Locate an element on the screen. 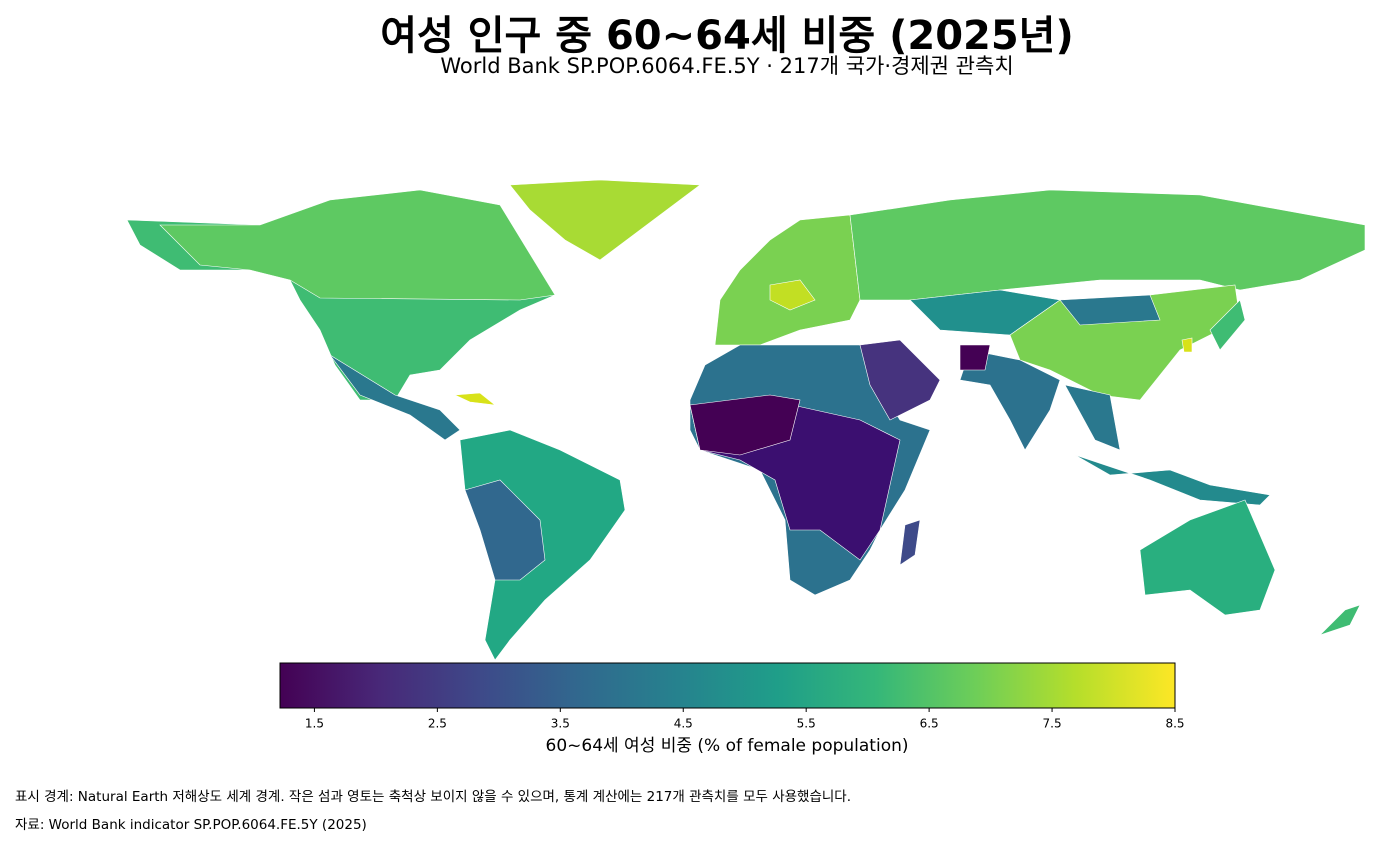 Image resolution: width=1382 pixels, height=852 pixels. tick-label: 1.5 is located at coordinates (314, 724).